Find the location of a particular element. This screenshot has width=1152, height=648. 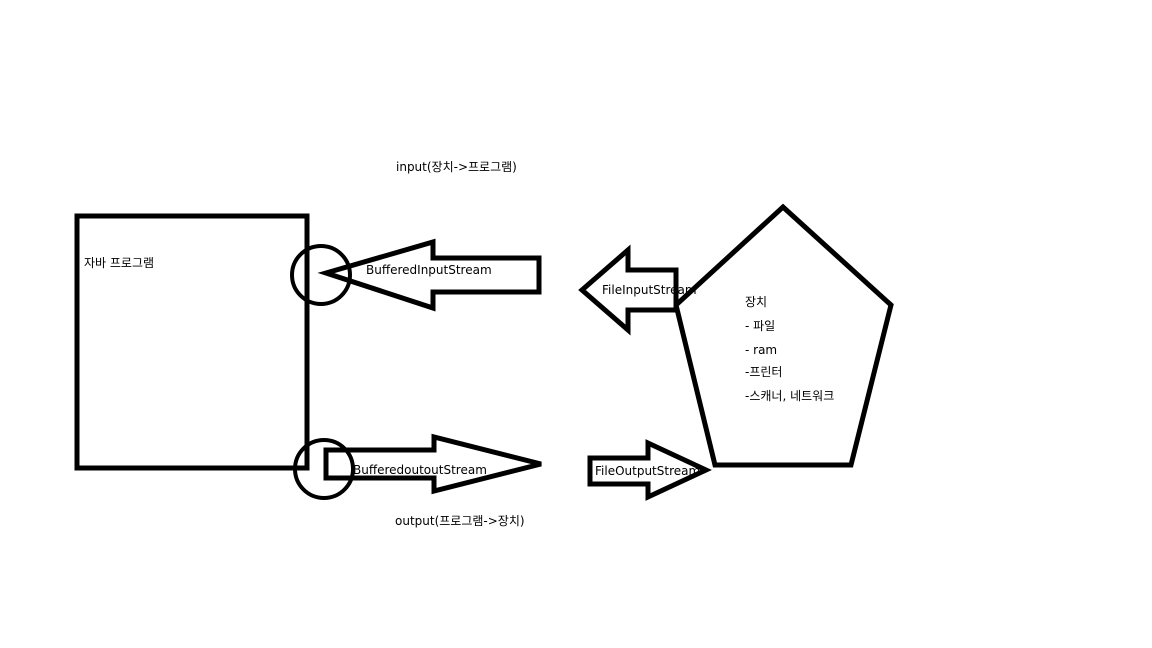

java-program-box is located at coordinates (192, 342).